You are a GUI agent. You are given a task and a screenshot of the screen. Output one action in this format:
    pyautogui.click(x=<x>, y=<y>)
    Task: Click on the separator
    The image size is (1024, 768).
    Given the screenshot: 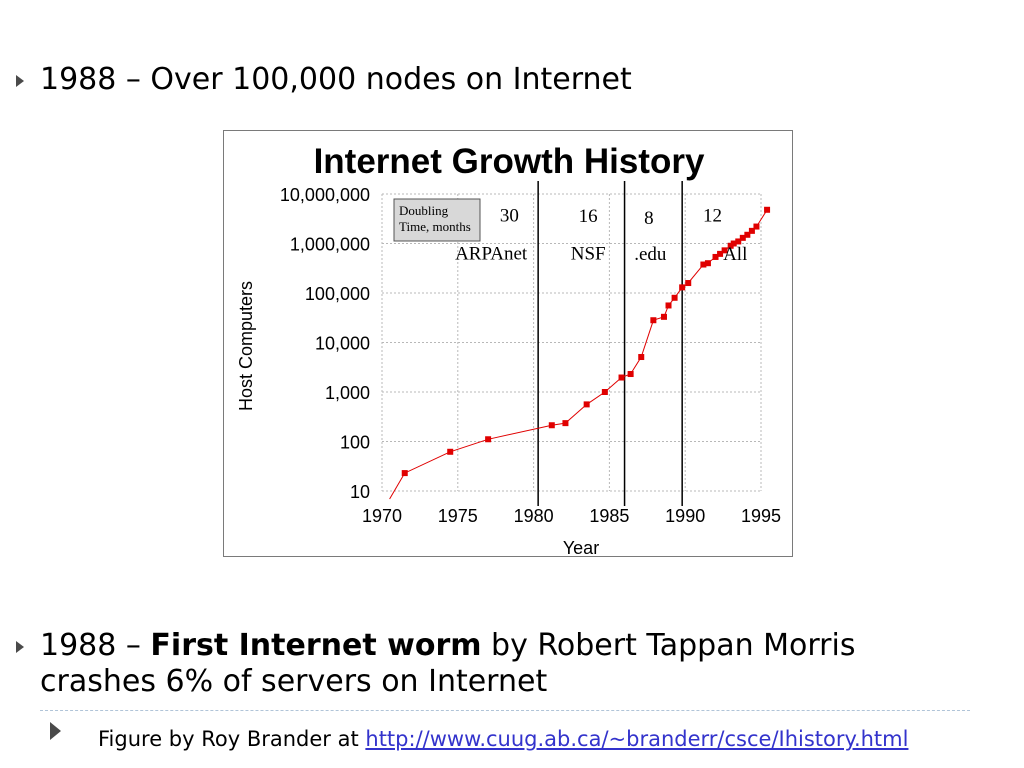 What is the action you would take?
    pyautogui.click(x=505, y=710)
    